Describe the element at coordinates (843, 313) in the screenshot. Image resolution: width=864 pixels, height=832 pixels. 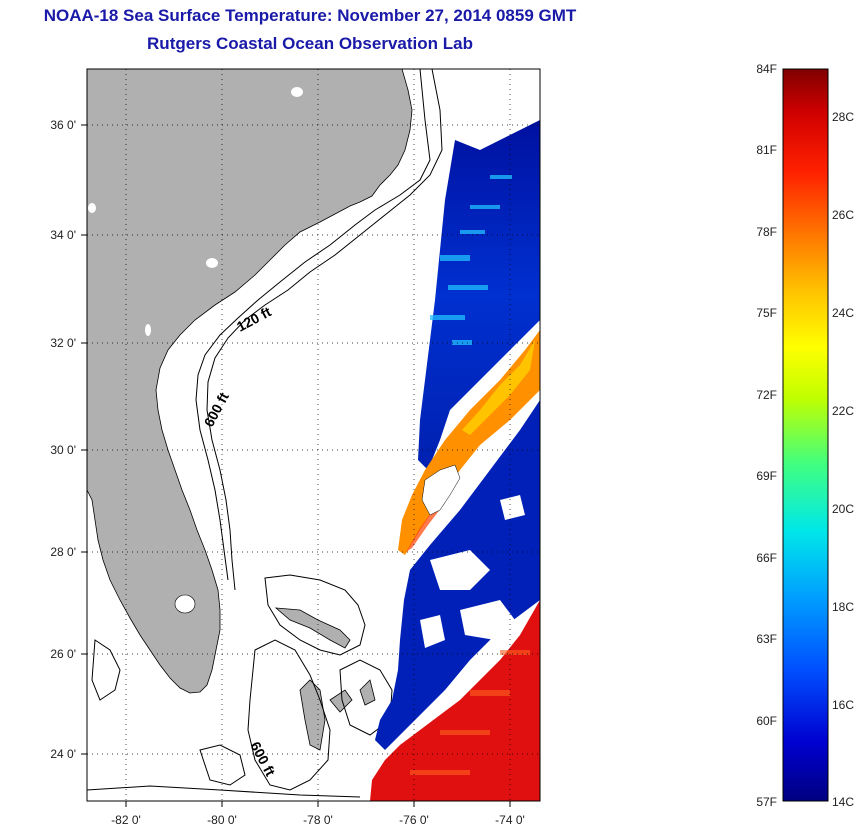
I see `colorbar-c-label: 24C` at that location.